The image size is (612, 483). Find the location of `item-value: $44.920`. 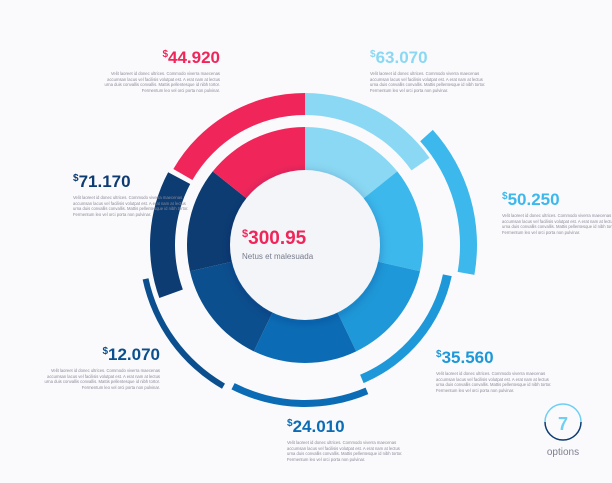

item-value: $44.920 is located at coordinates (191, 57).